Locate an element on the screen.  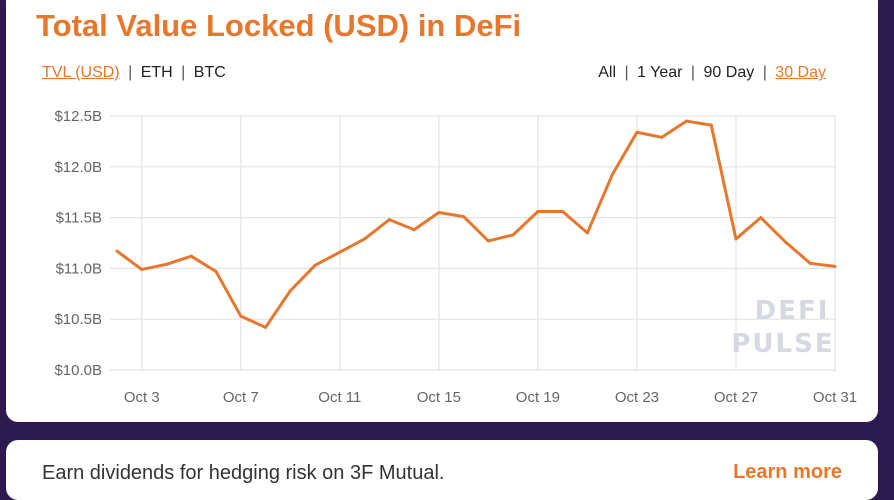
x-tick-label: Oct 7 is located at coordinates (241, 397).